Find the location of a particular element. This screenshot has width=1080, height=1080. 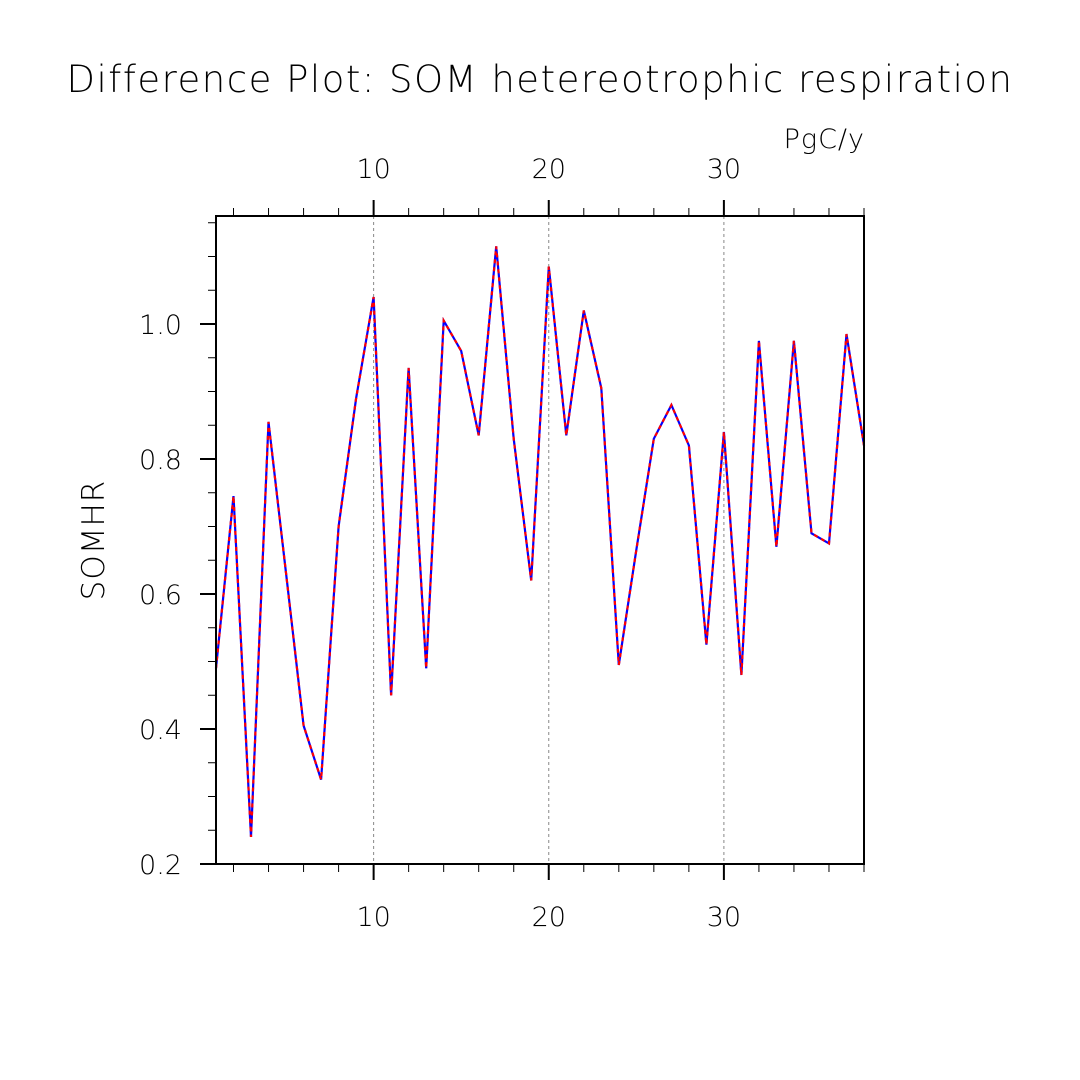

x-tick-label-top: 20 is located at coordinates (549, 169).